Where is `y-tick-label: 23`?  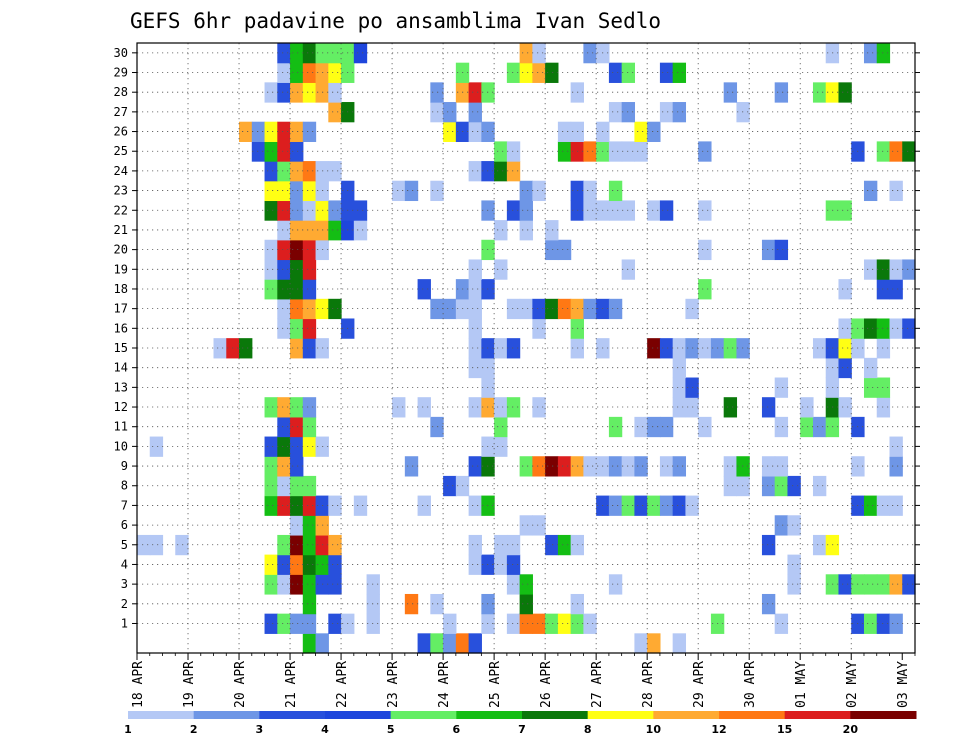 y-tick-label: 23 is located at coordinates (121, 191).